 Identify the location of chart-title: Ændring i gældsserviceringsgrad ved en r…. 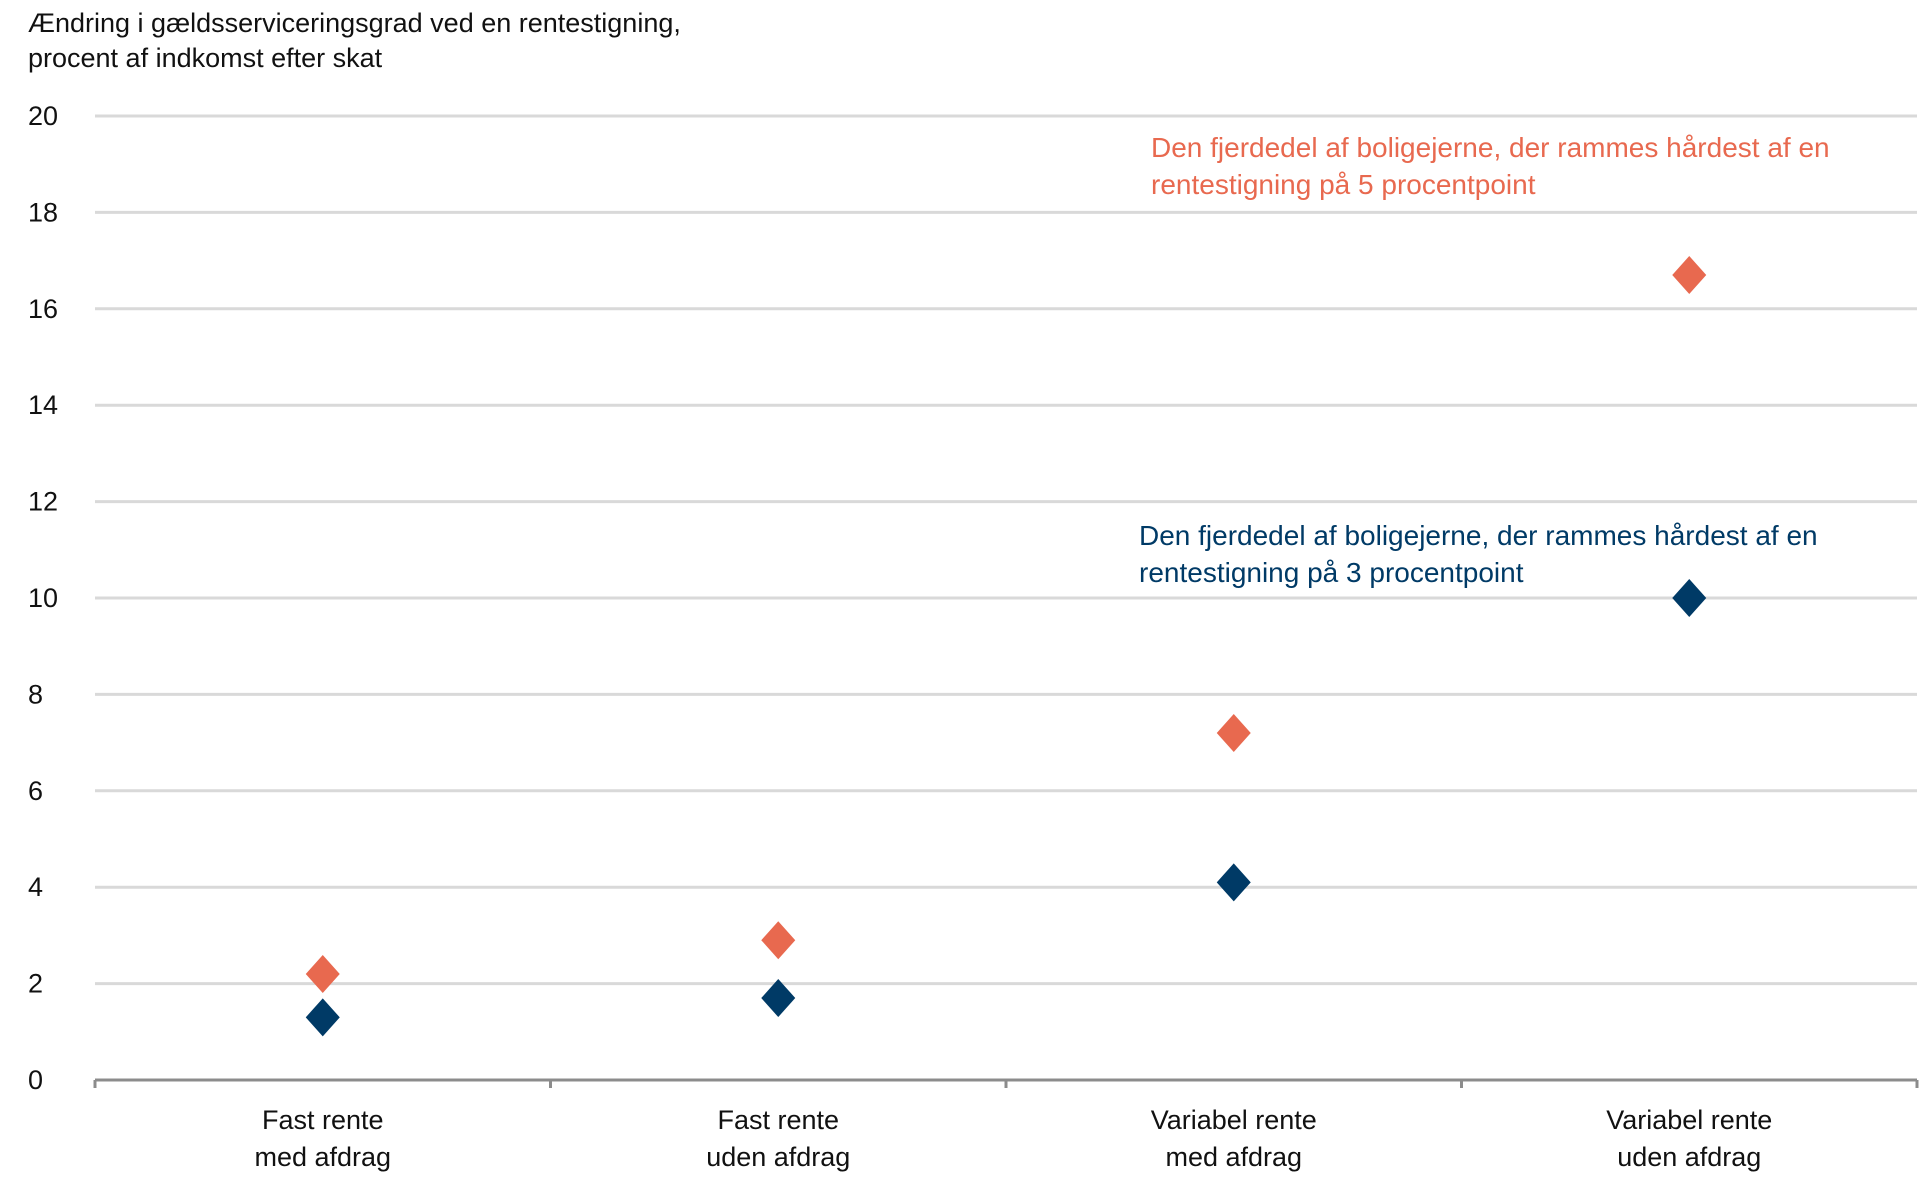
(354, 40).